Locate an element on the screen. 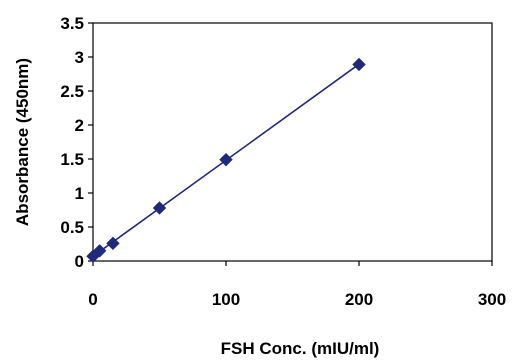 The image size is (519, 360). y-tick-label: 1.5 is located at coordinates (72, 159).